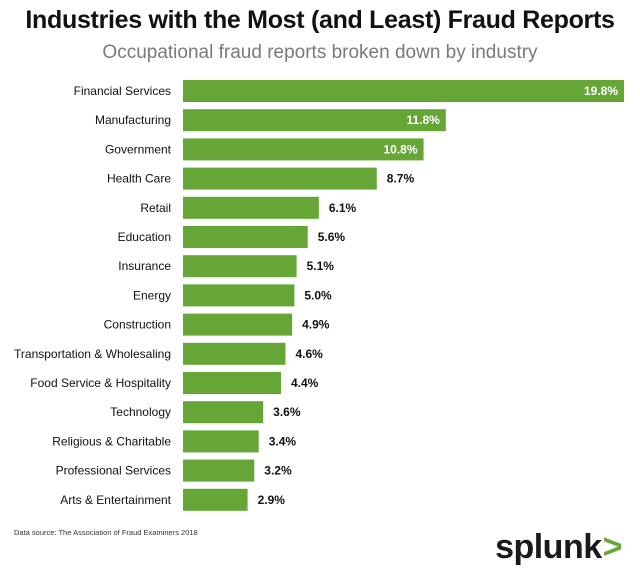 This screenshot has width=640, height=578. I want to click on splunk-logo: splunk>, so click(558, 547).